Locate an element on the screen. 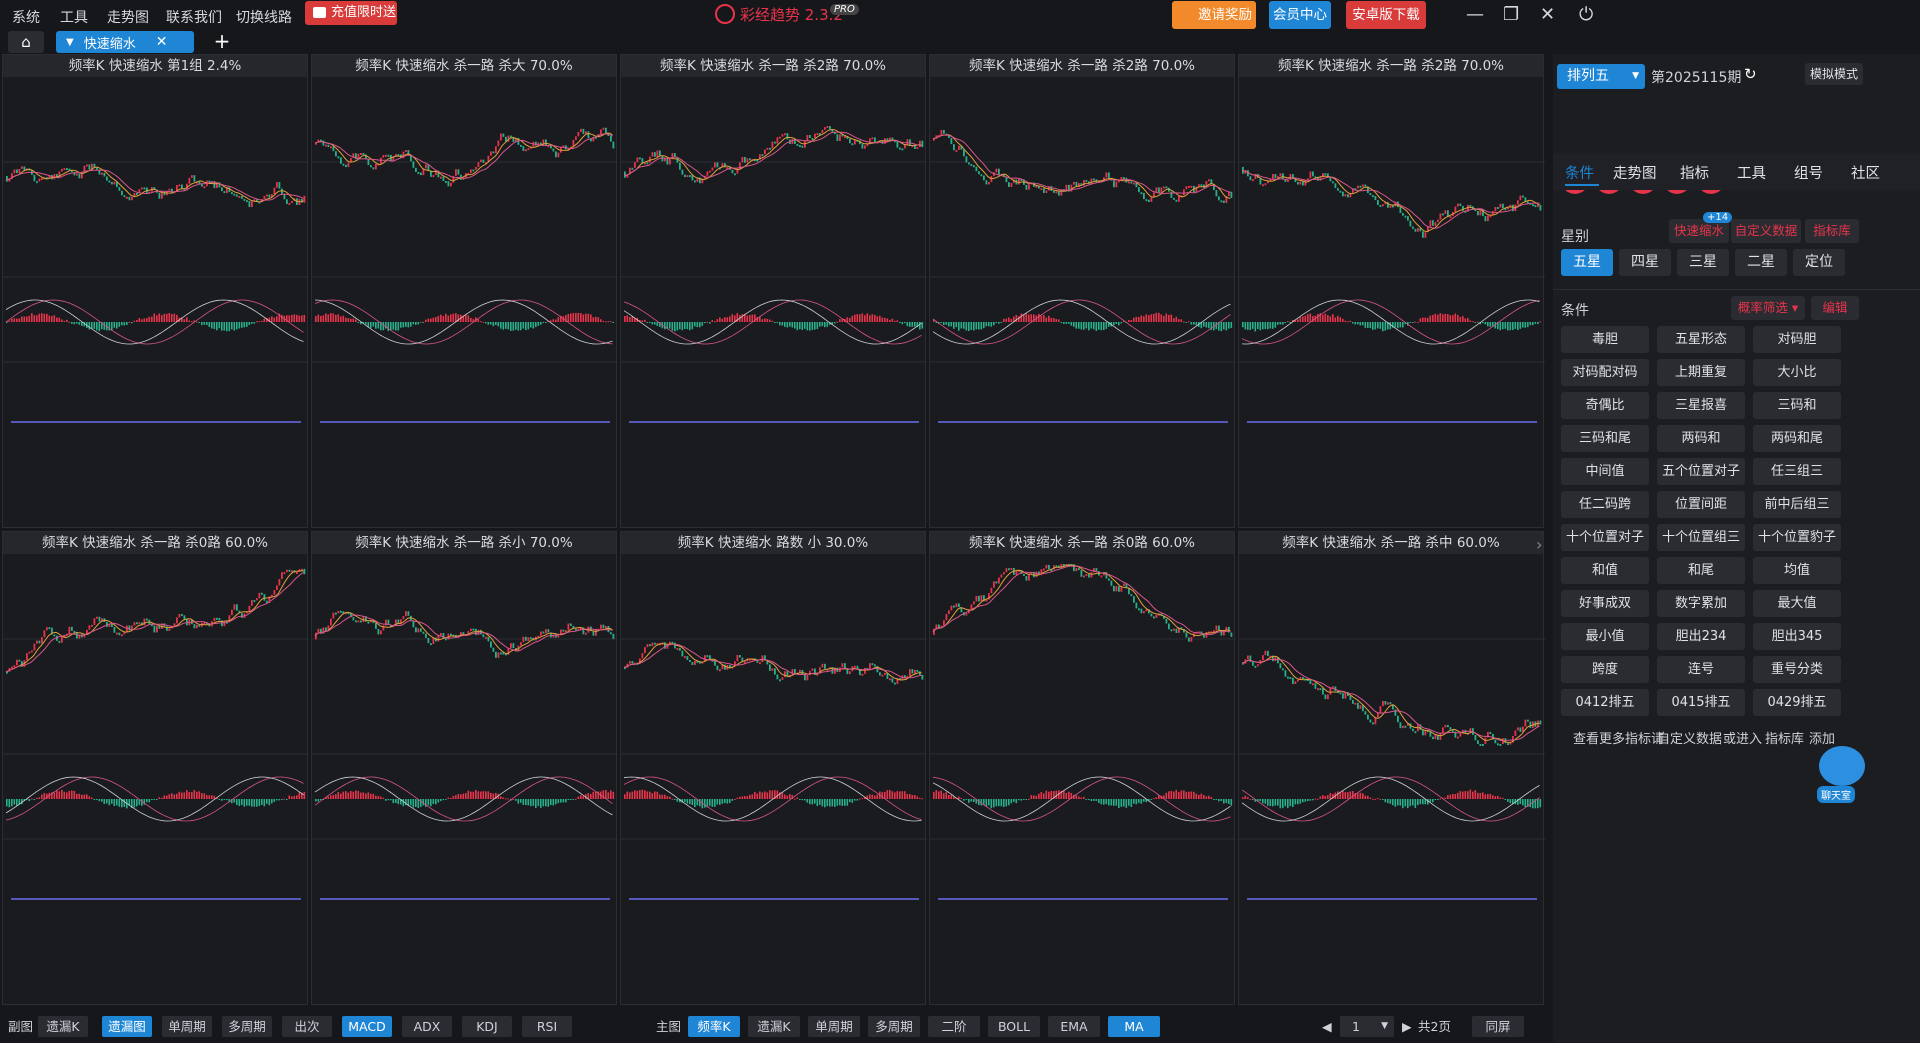 The image size is (1920, 1043). sub-btn-adx: ADX is located at coordinates (427, 1026).